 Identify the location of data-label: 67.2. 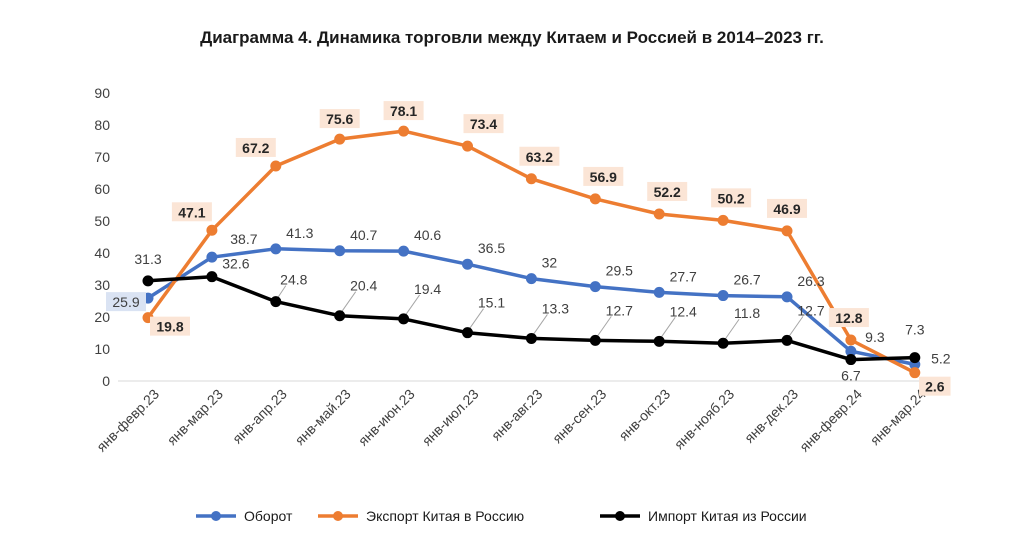
(255, 148).